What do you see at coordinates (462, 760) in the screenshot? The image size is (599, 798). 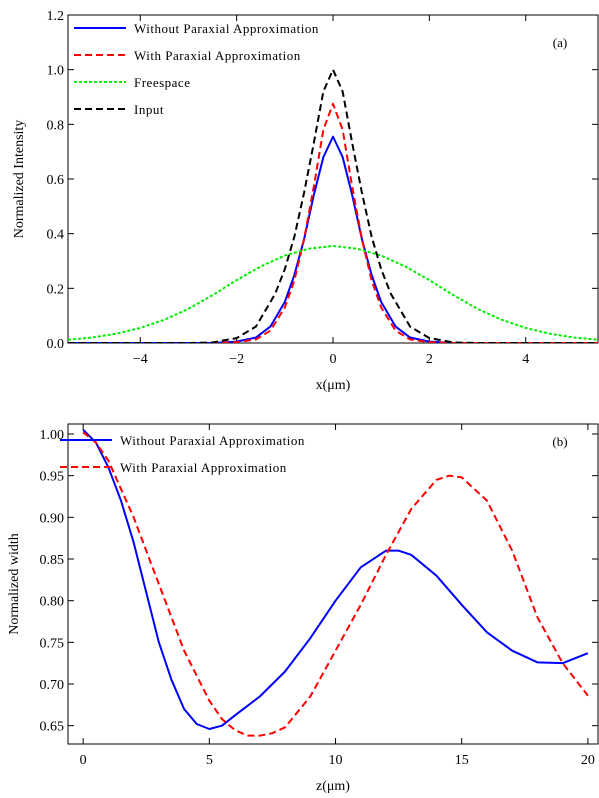 I see `panel-b-x-tick-label: 15` at bounding box center [462, 760].